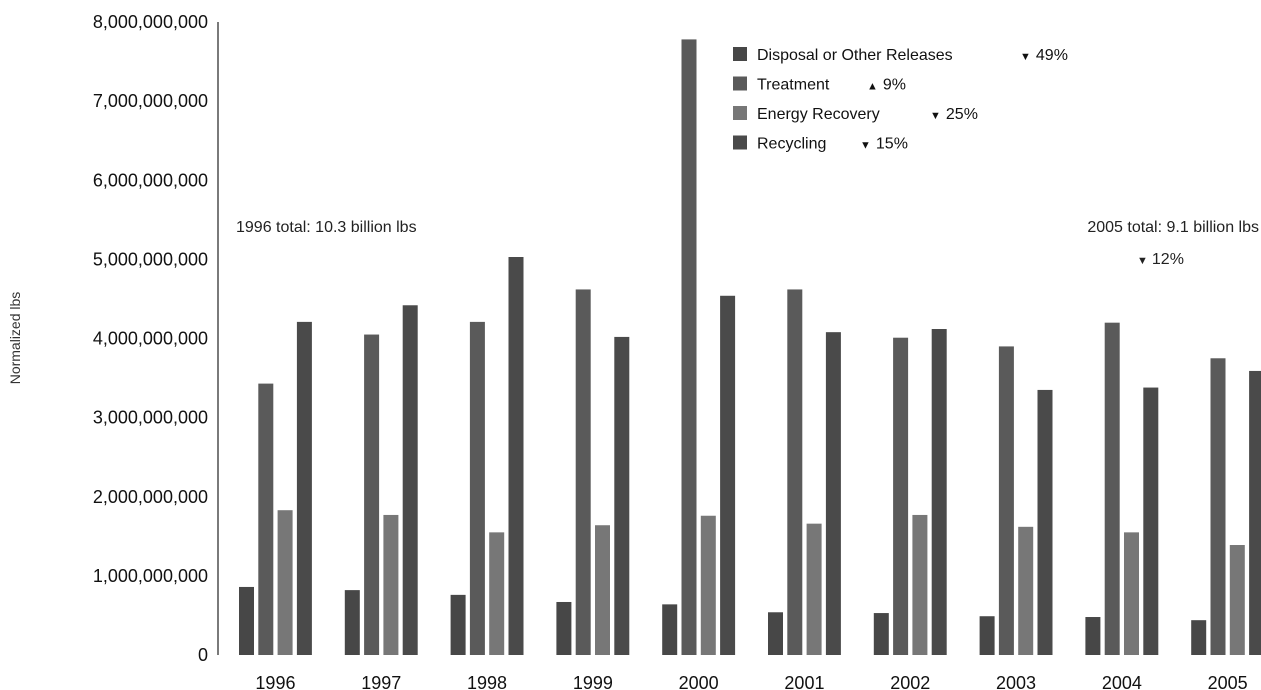 This screenshot has width=1261, height=690. Describe the element at coordinates (1016, 681) in the screenshot. I see `x-tick-label: 2003` at that location.